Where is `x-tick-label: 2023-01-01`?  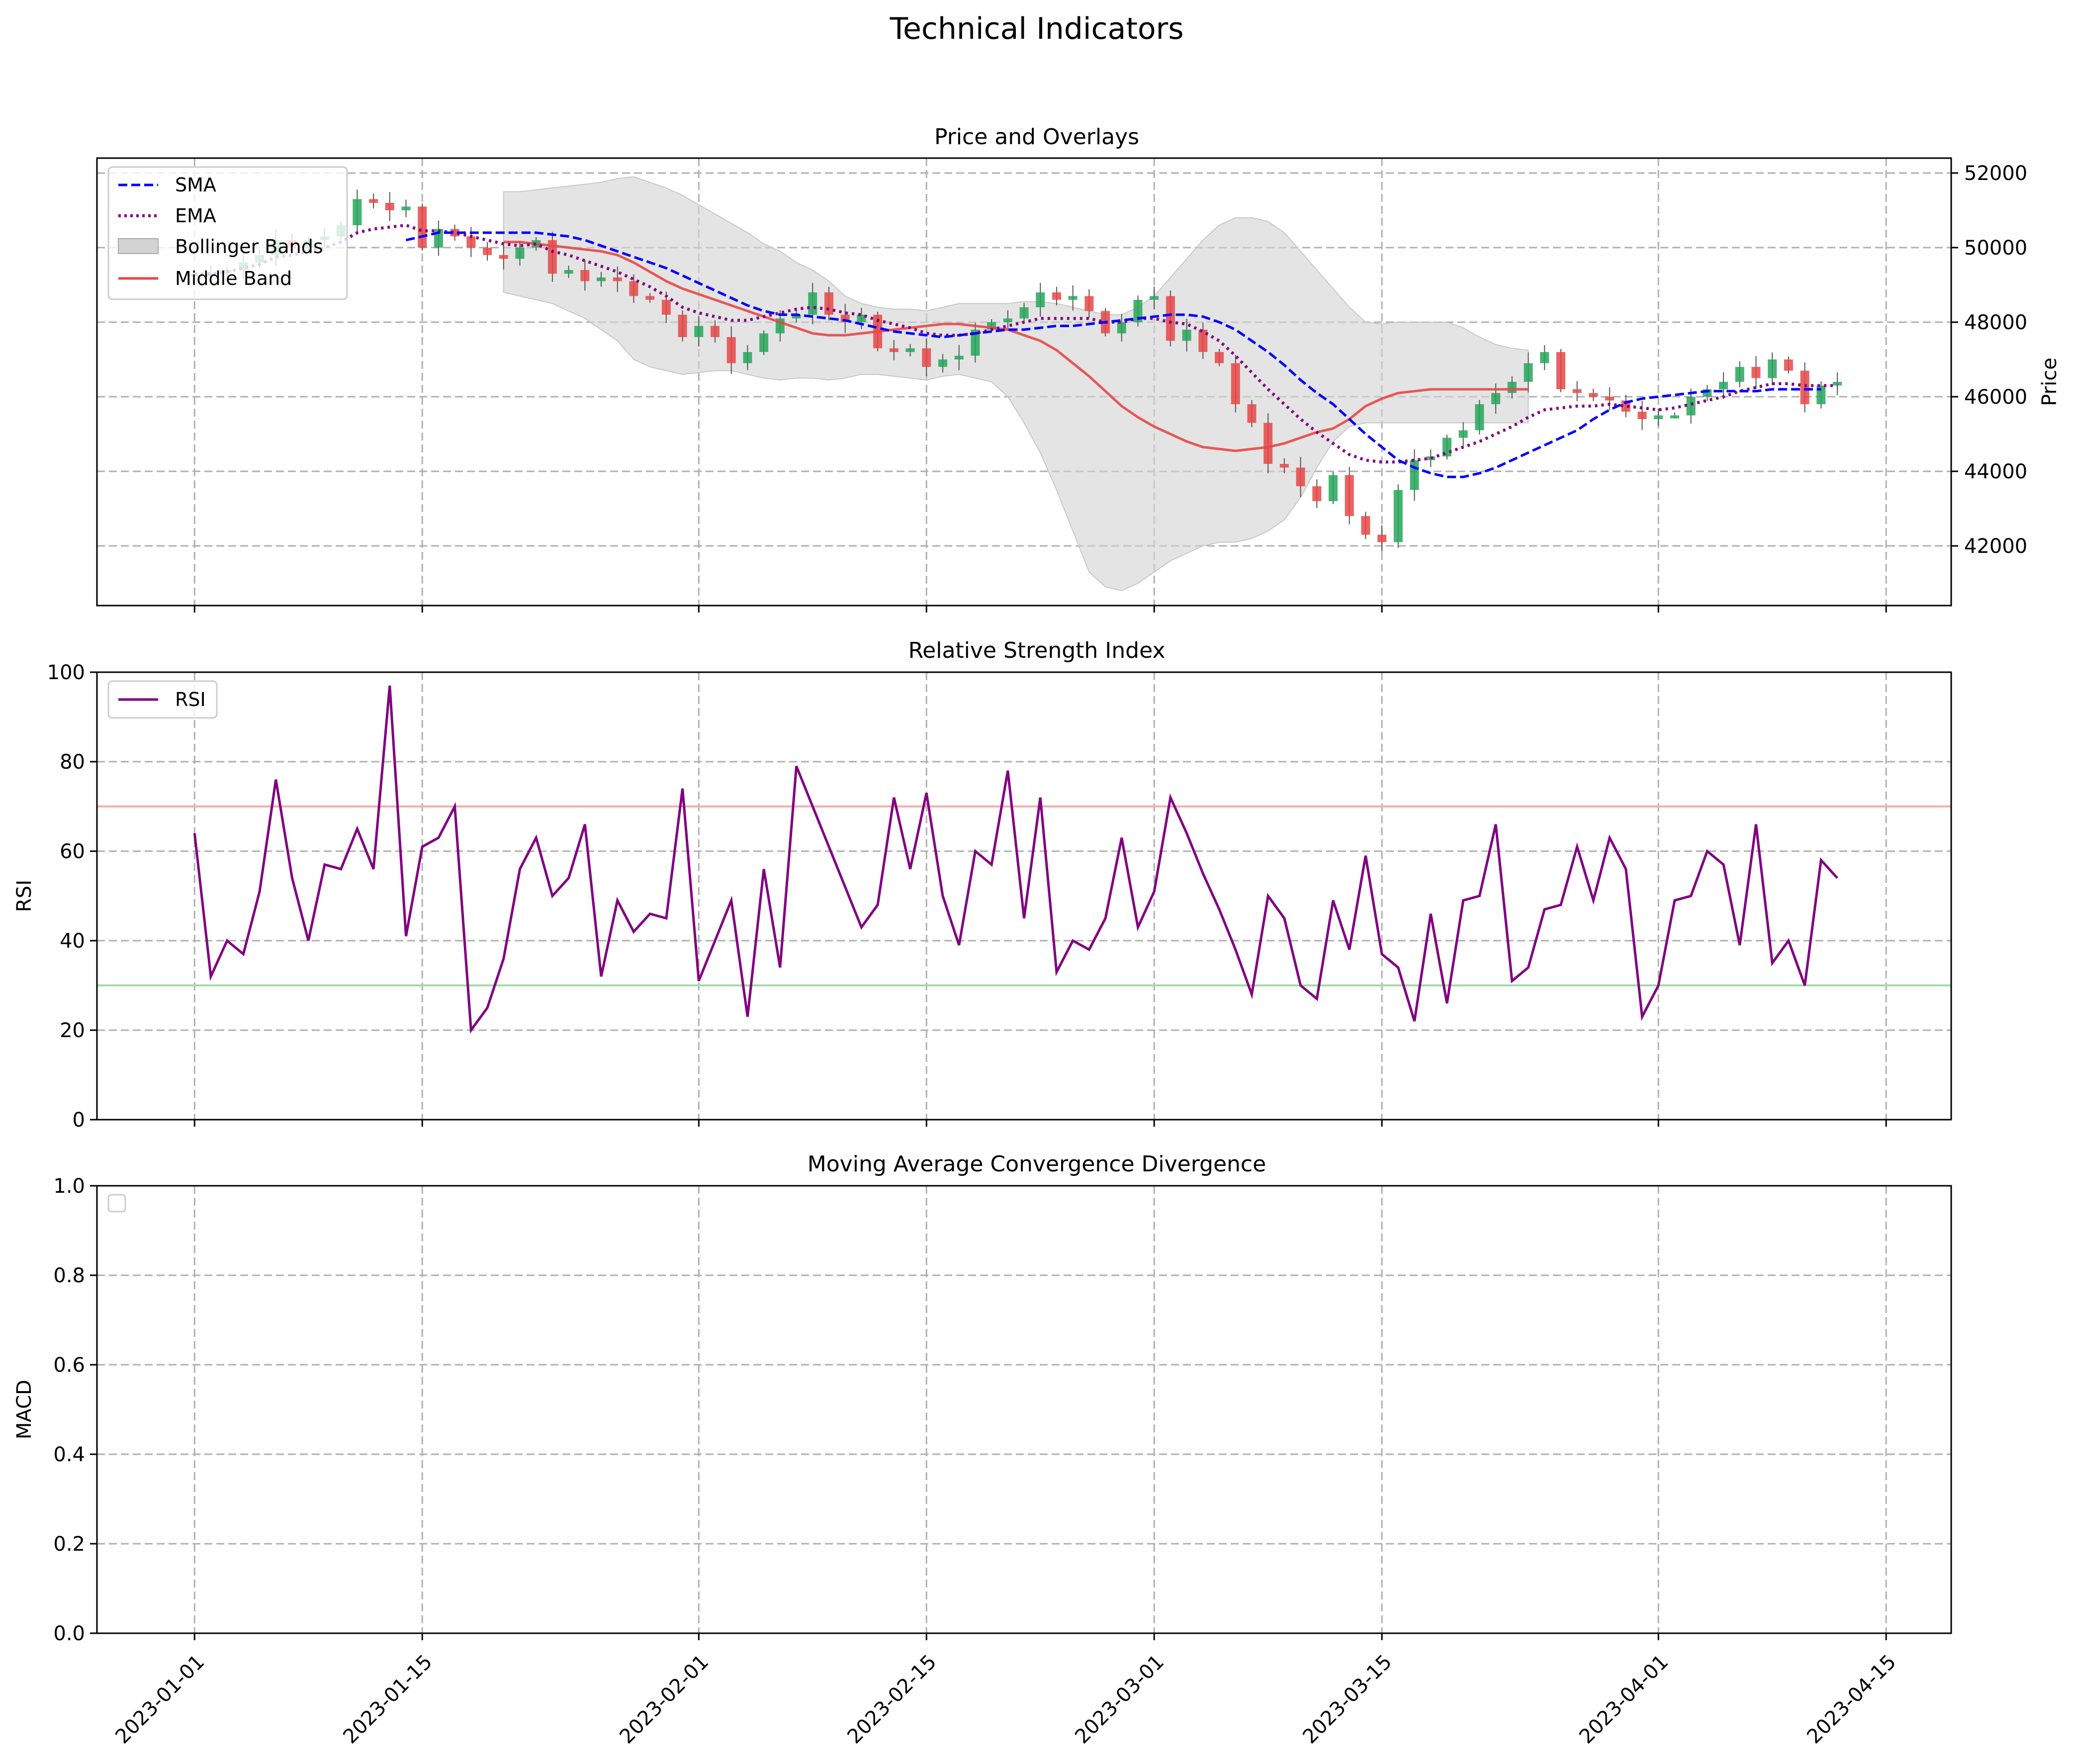
x-tick-label: 2023-01-01 is located at coordinates (160, 1700).